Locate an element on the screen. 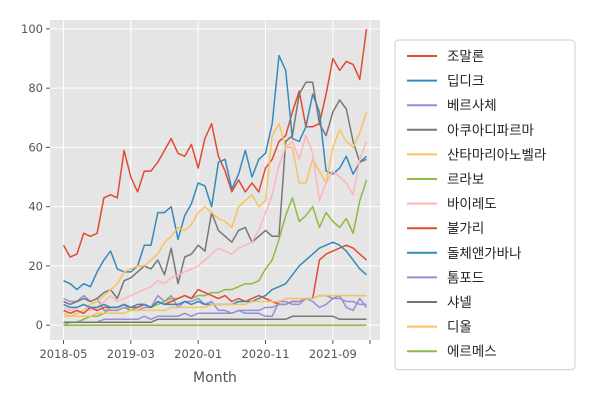 The image size is (600, 400). y-tick-label: 60 is located at coordinates (35, 147).